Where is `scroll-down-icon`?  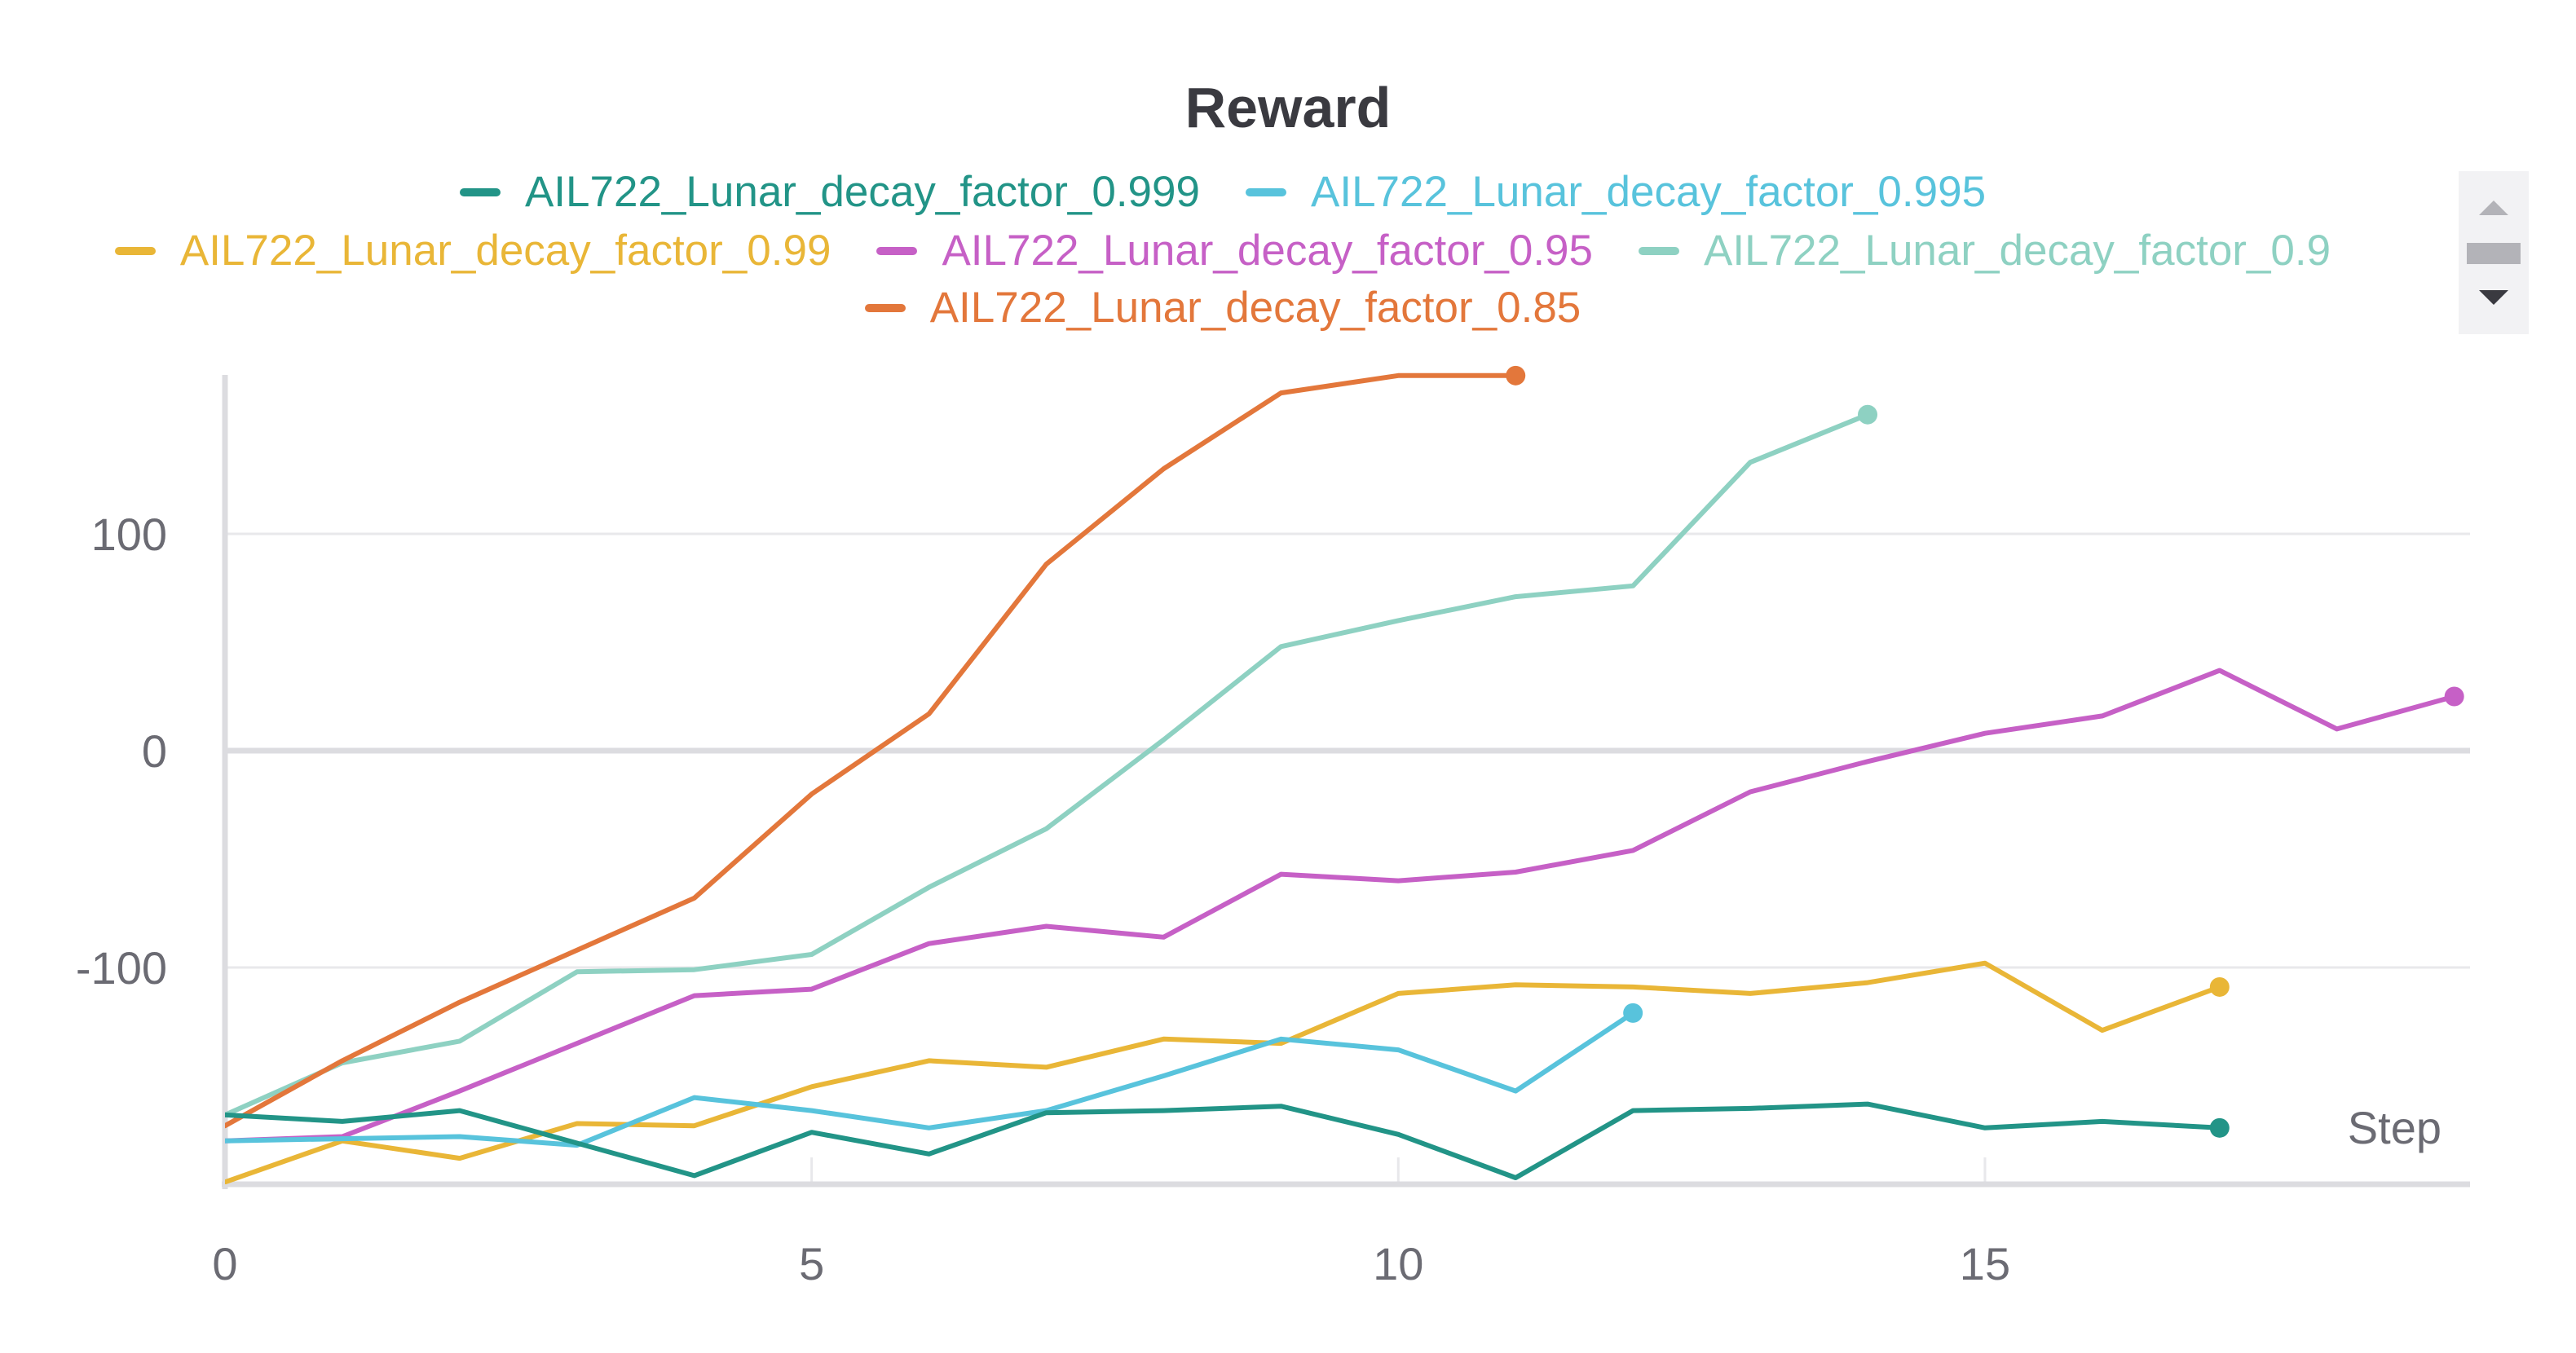 scroll-down-icon is located at coordinates (2493, 297).